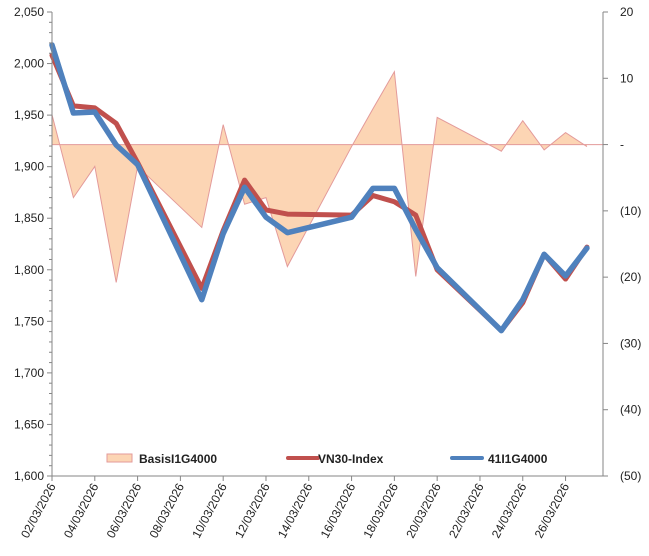  Describe the element at coordinates (29, 115) in the screenshot. I see `left-tick-label: 1,950` at that location.